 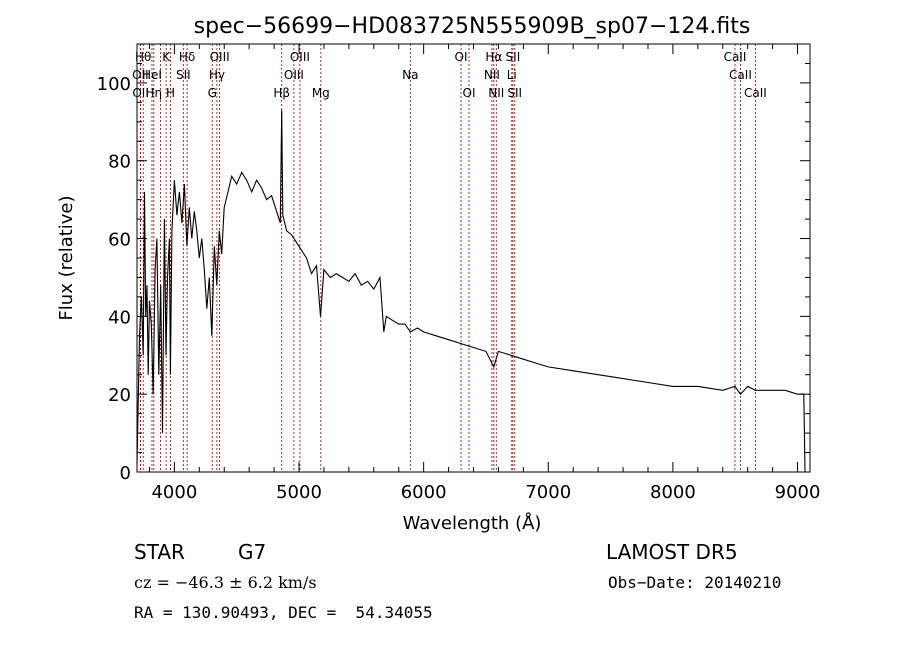 What do you see at coordinates (410, 75) in the screenshot?
I see `spectral-line-label: Na` at bounding box center [410, 75].